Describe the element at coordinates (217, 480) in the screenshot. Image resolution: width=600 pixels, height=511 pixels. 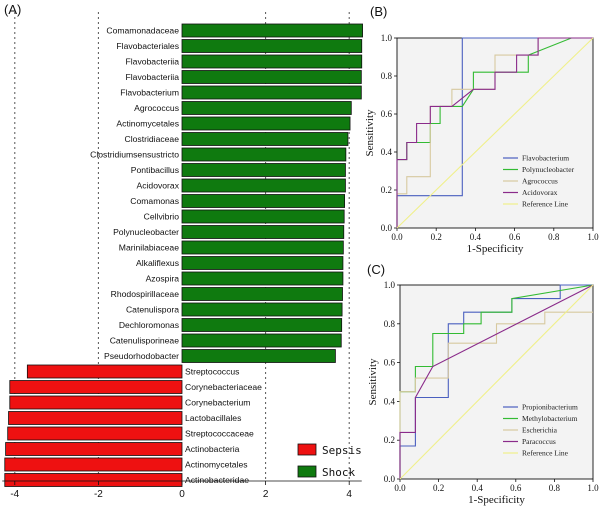
I see `bar-label: Actinobacteridae` at that location.